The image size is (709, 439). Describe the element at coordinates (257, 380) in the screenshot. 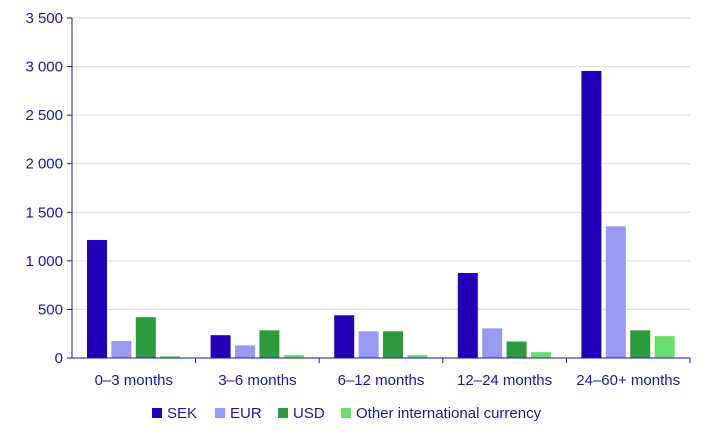

I see `x-tick-label: 3–6 months` at that location.